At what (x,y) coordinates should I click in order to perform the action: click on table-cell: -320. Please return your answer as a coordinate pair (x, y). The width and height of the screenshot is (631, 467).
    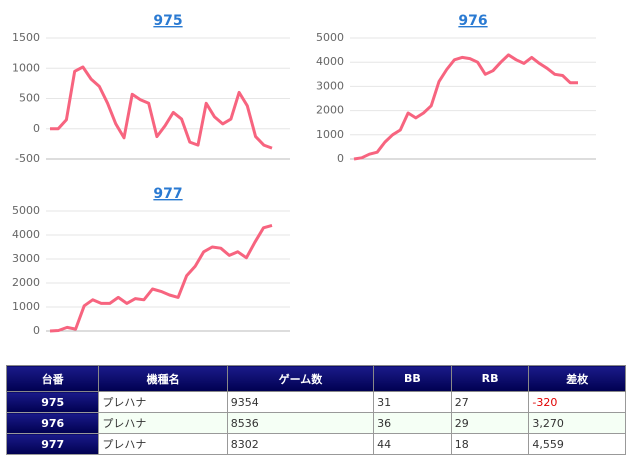
    Looking at the image, I should click on (577, 402).